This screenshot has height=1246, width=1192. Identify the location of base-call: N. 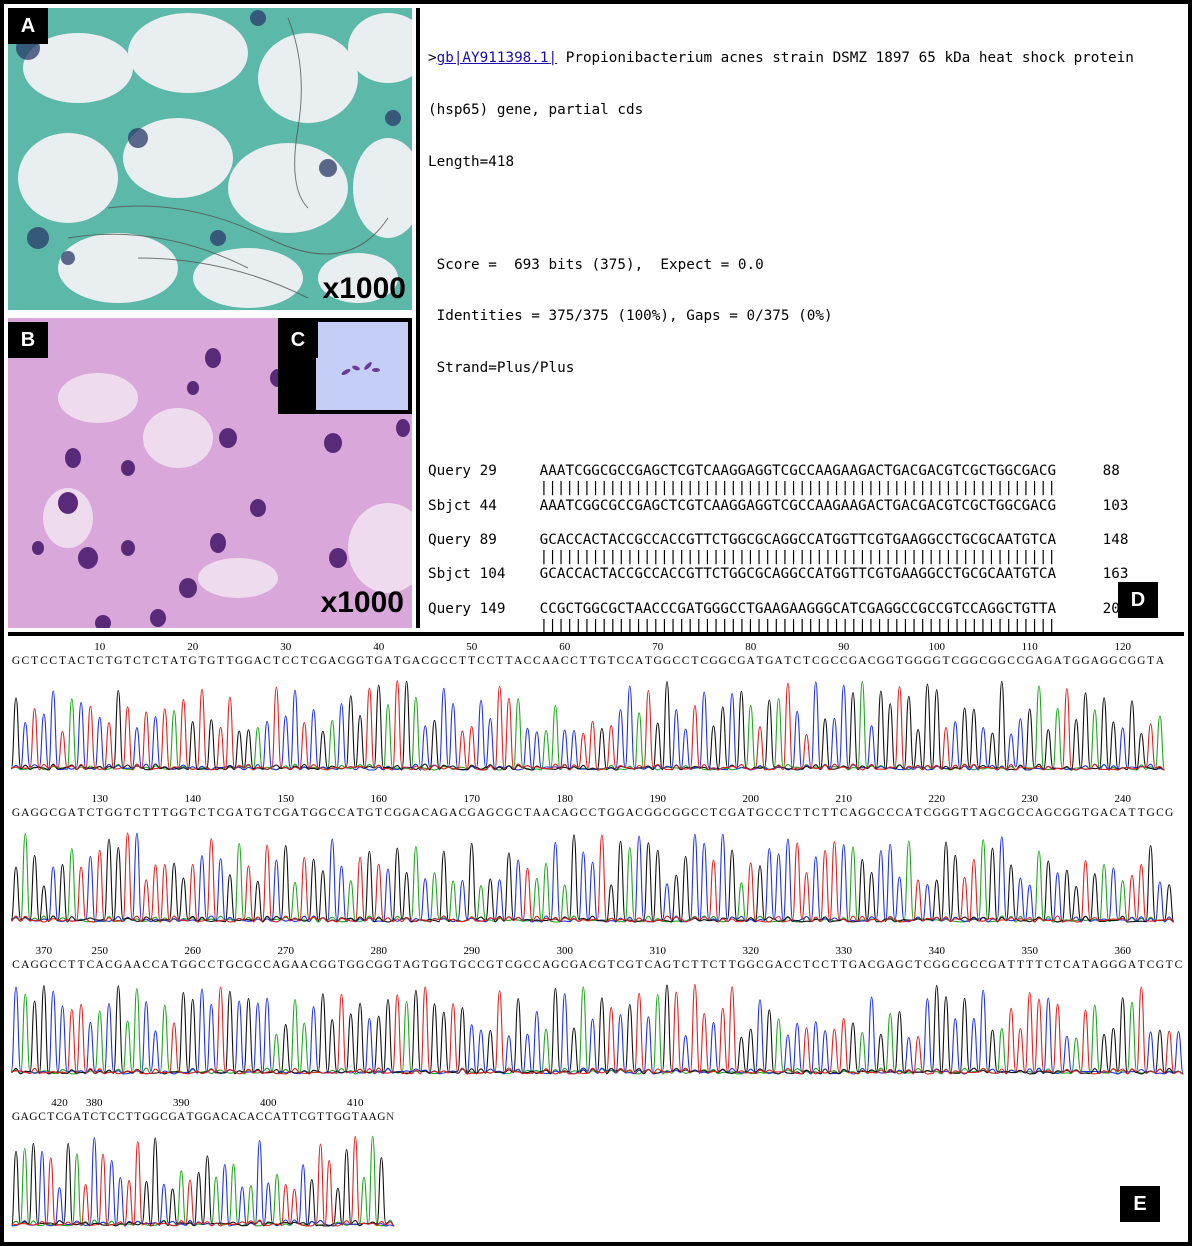
(390, 1117).